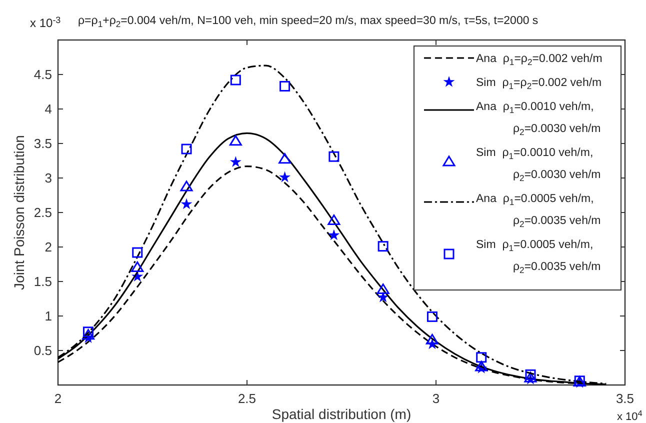  I want to click on x-tick-label: 2, so click(58, 398).